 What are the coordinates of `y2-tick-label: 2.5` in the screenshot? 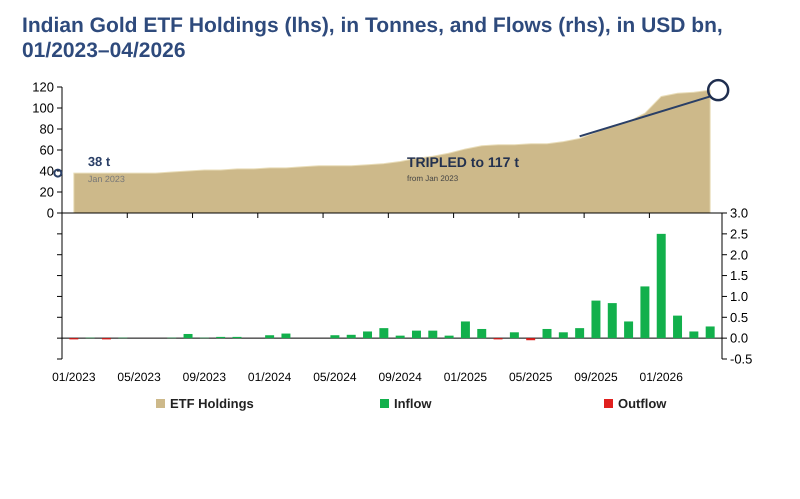 It's located at (739, 234).